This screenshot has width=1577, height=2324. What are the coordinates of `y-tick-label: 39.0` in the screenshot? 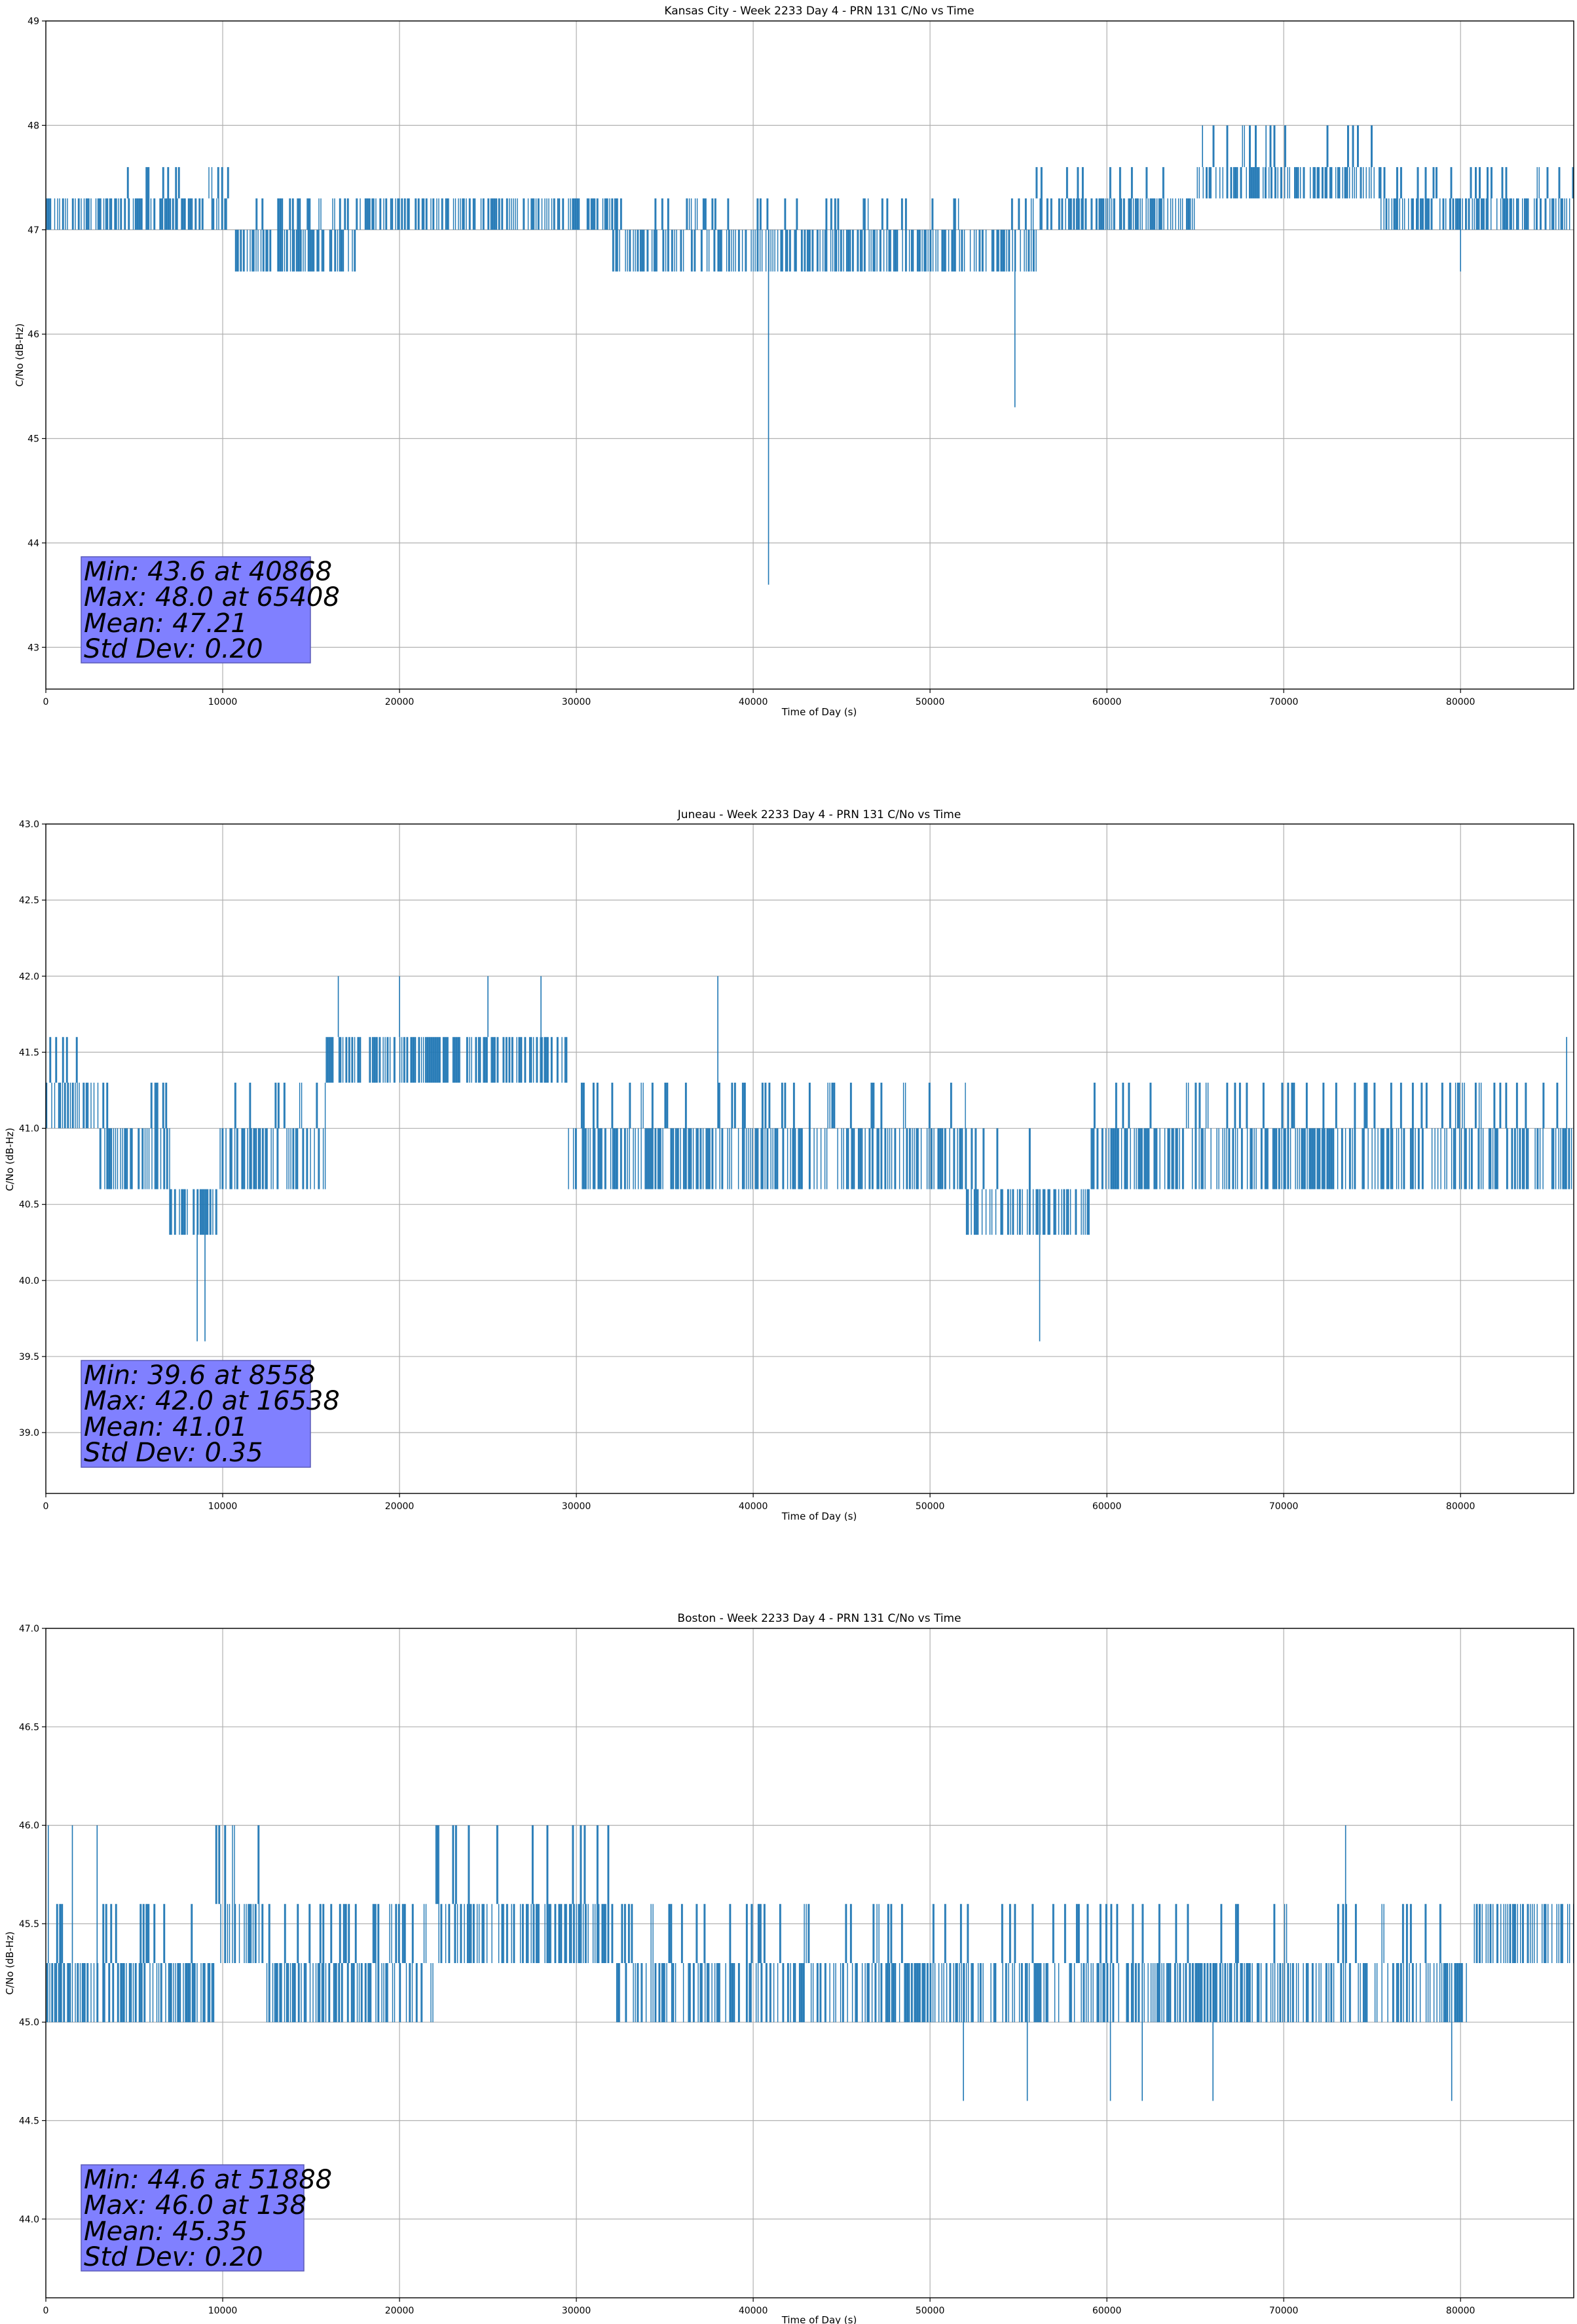 It's located at (29, 1433).